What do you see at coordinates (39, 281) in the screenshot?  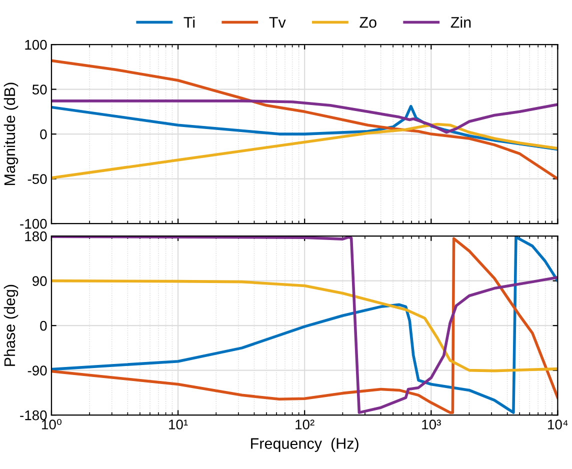 I see `y-tick-label: 90` at bounding box center [39, 281].